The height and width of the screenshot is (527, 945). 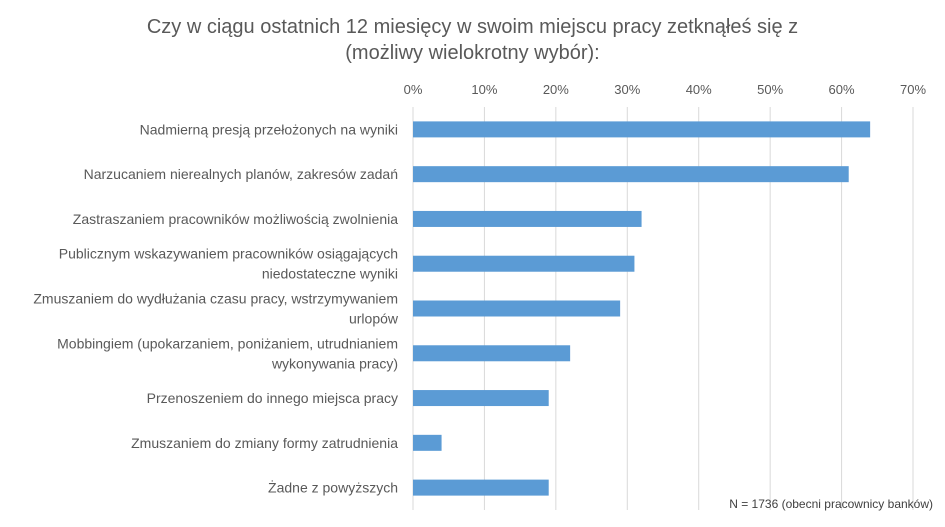 I want to click on x-tick-label: 20%, so click(x=556, y=89).